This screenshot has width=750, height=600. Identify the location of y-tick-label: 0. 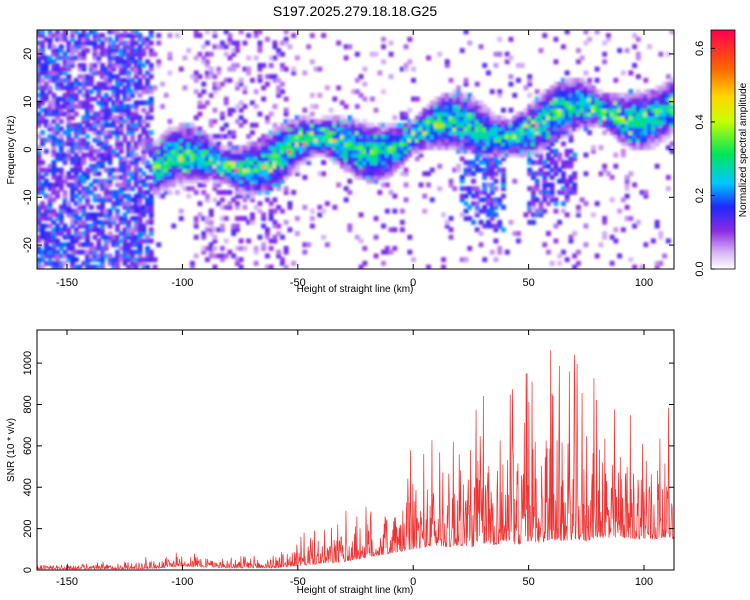
(28, 149).